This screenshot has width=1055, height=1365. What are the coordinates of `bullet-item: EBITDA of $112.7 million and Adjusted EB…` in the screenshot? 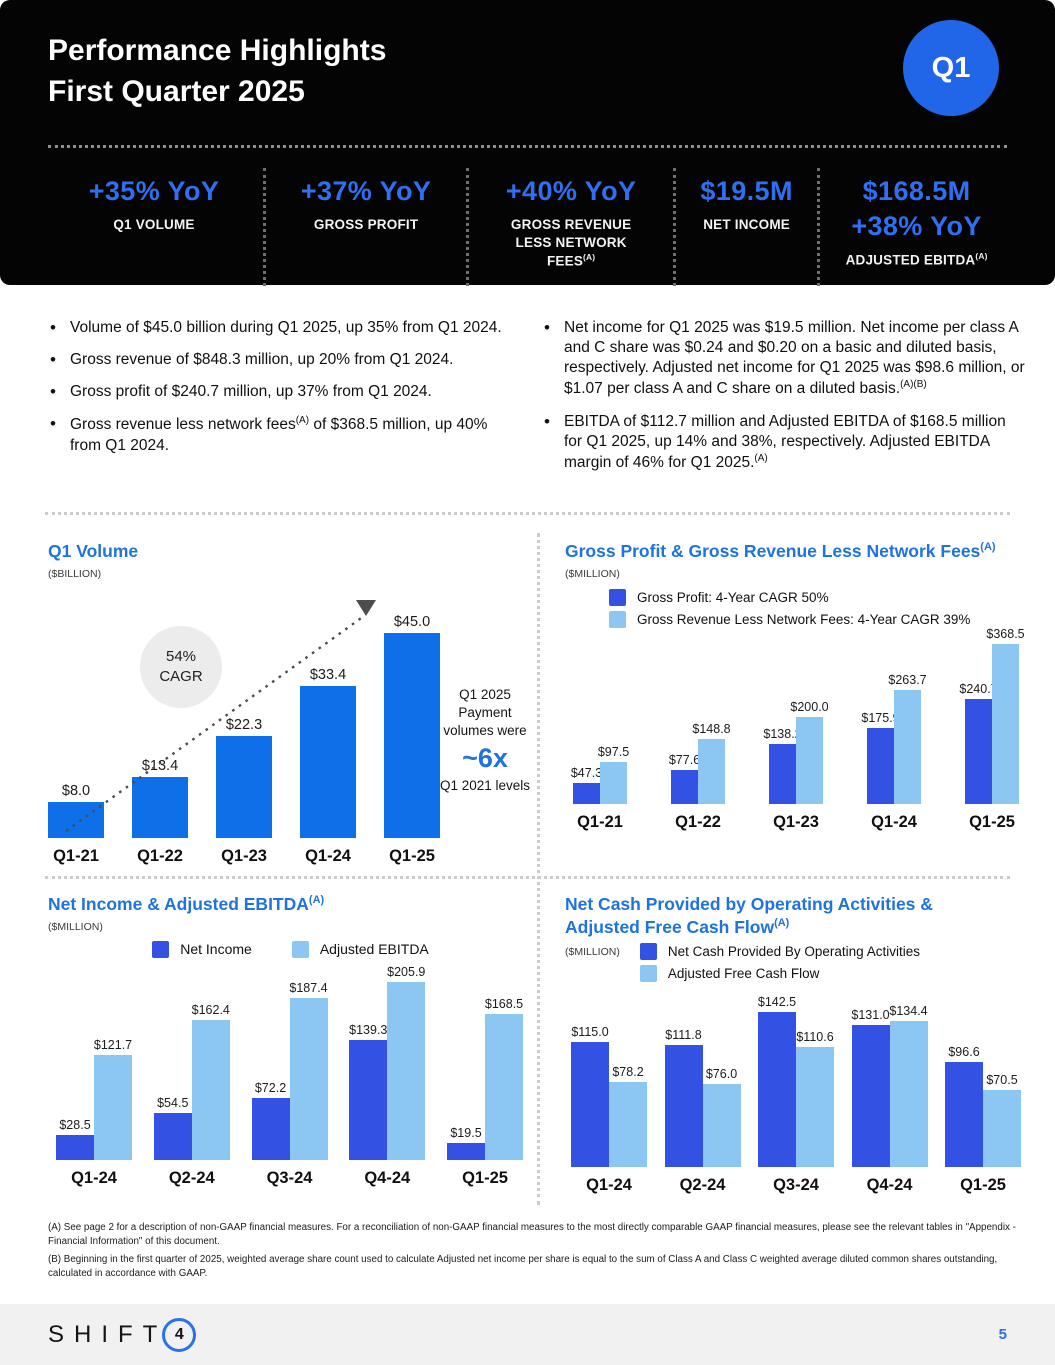 It's located at (784, 442).